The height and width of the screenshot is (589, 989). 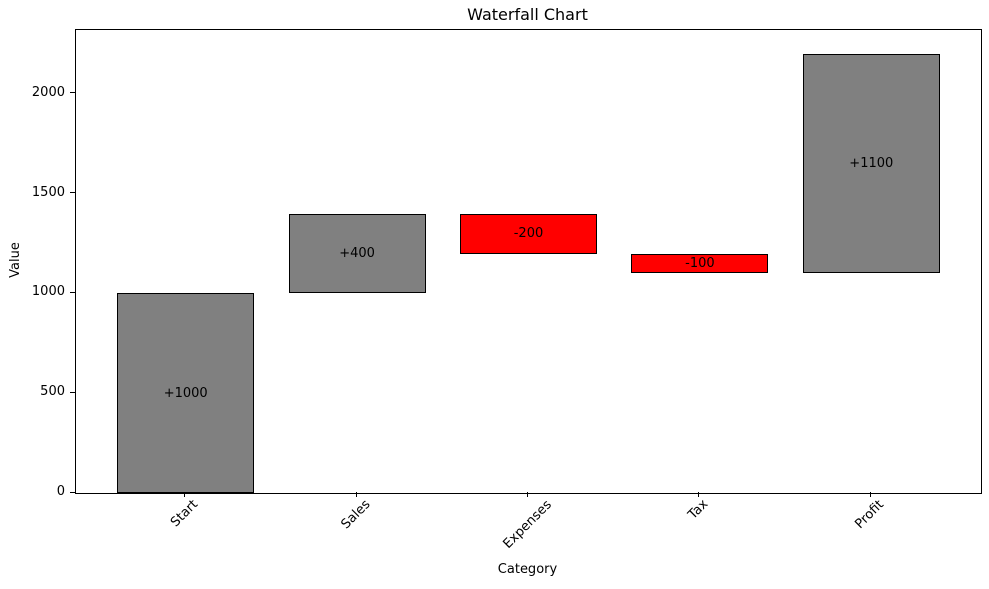 I want to click on chart-title: Waterfall Chart, so click(x=527, y=14).